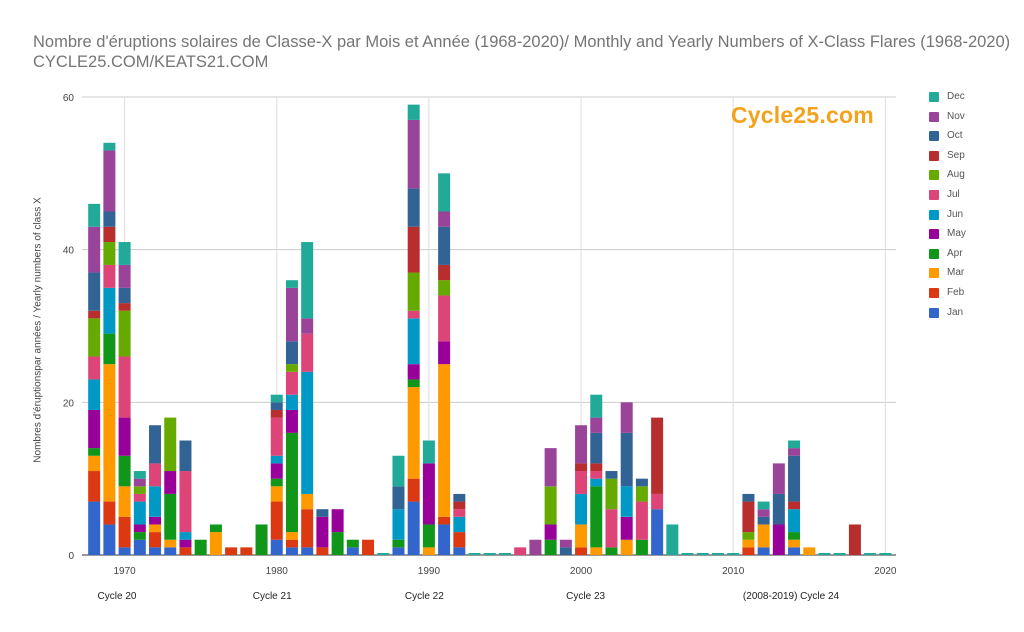 This screenshot has height=632, width=1024. Describe the element at coordinates (429, 571) in the screenshot. I see `x-tick-label: 1990` at that location.